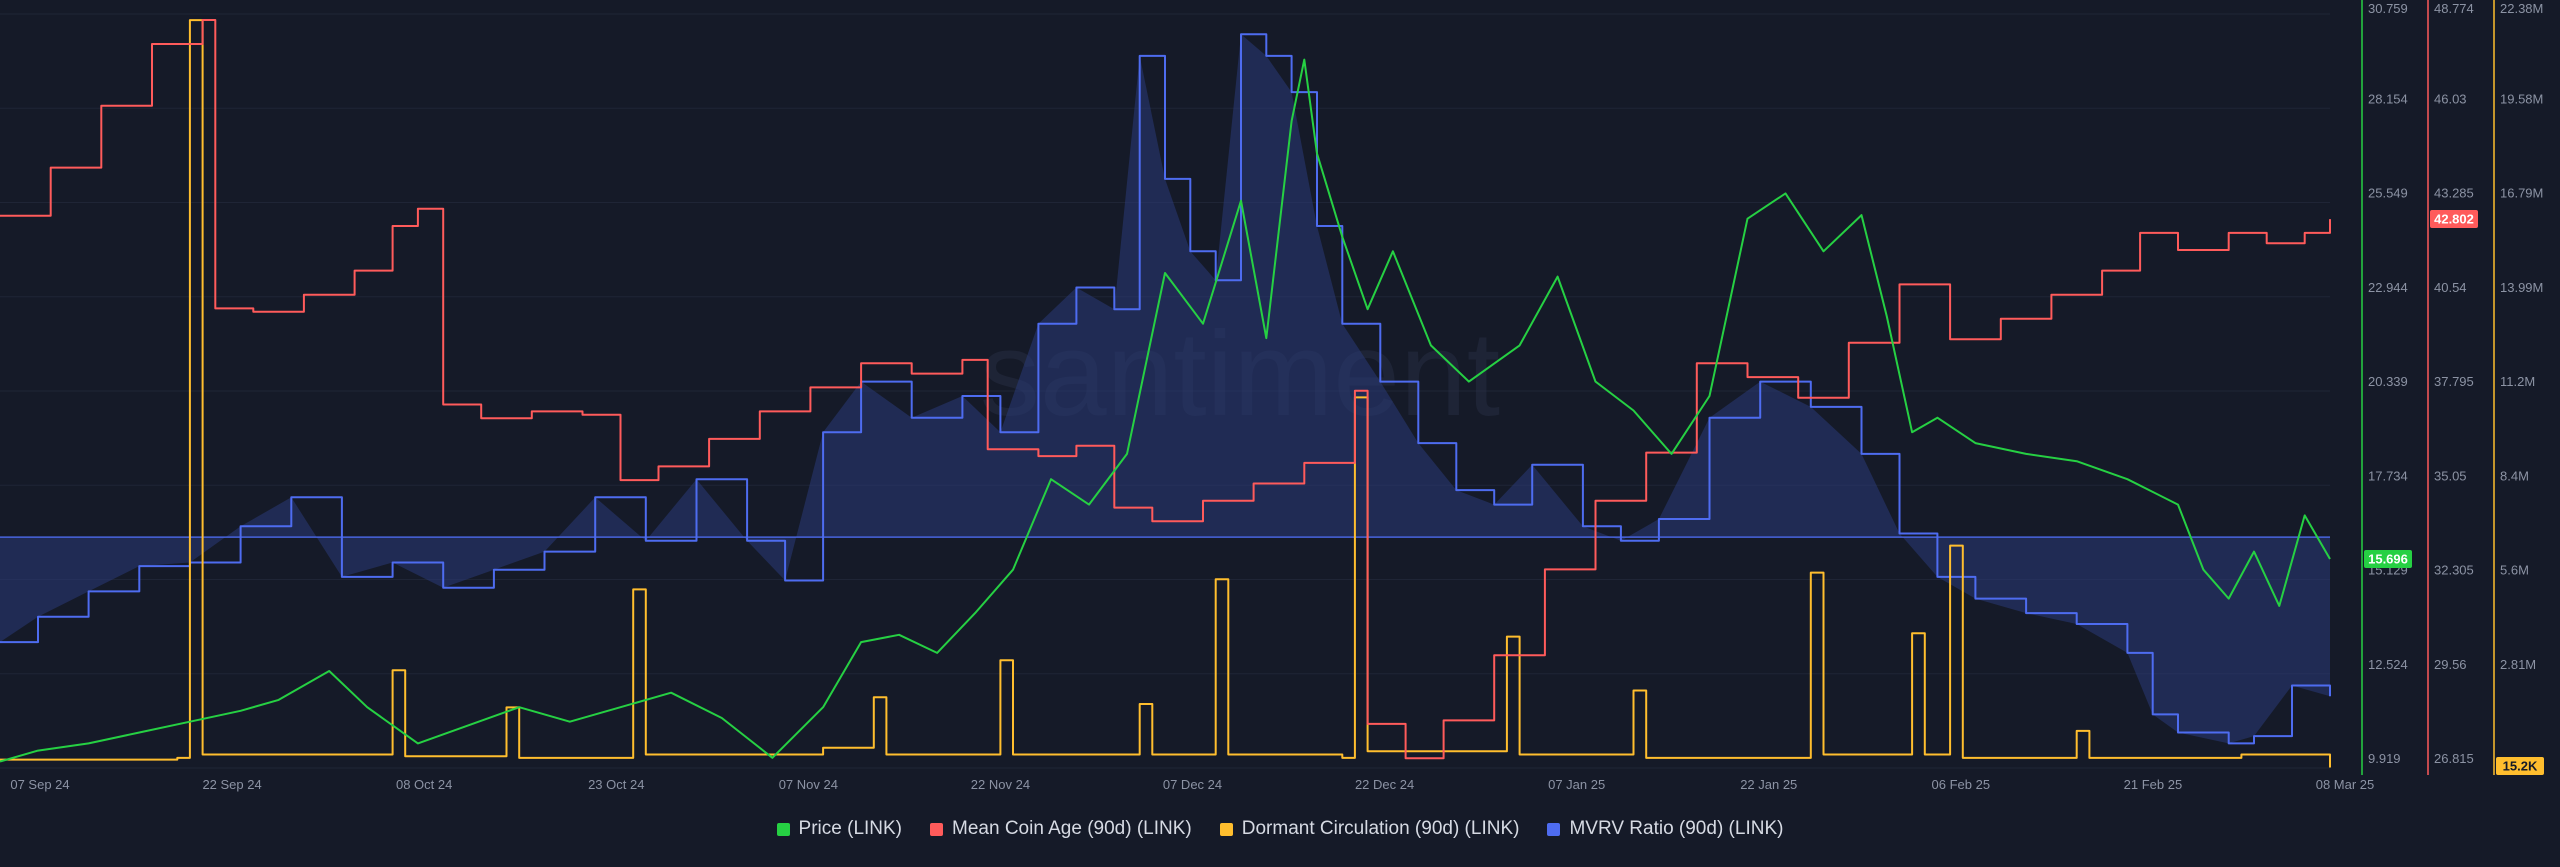  I want to click on mean-coin-age-axis-tick: 26.815, so click(2454, 758).